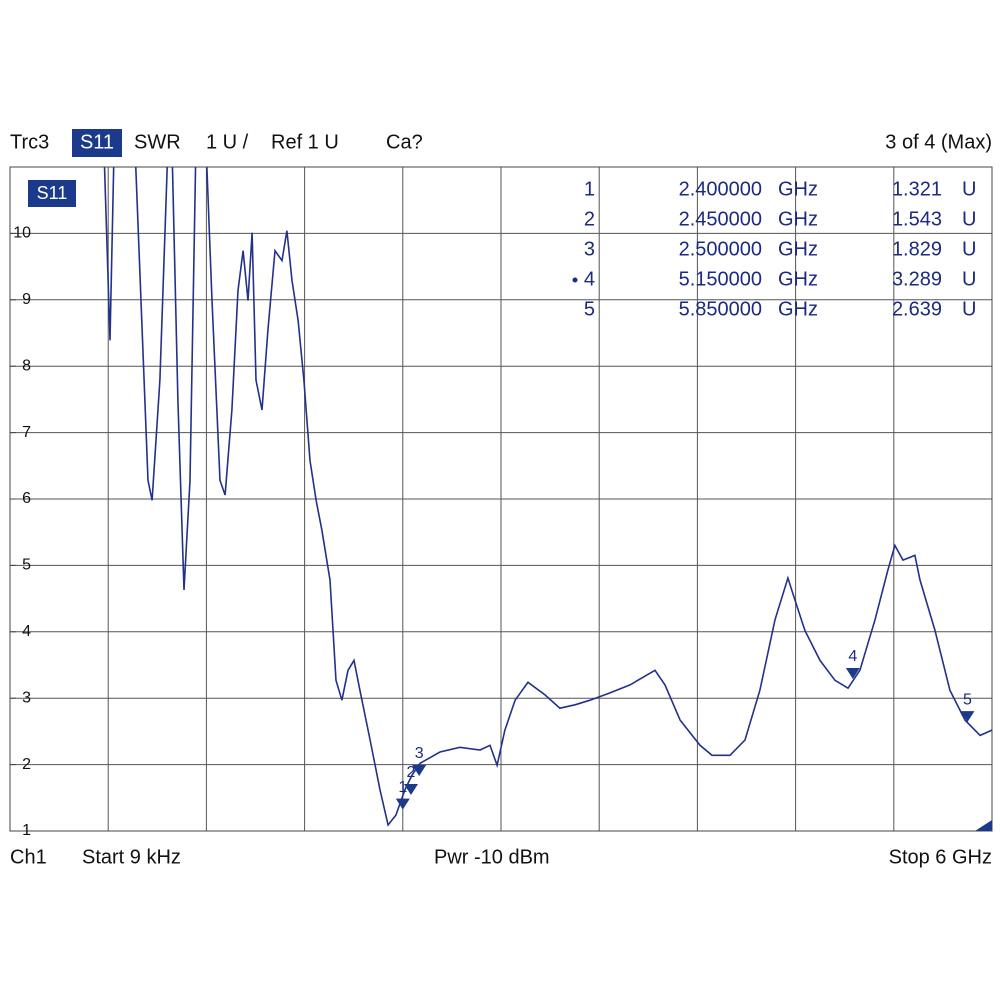  I want to click on format: SWR, so click(157, 142).